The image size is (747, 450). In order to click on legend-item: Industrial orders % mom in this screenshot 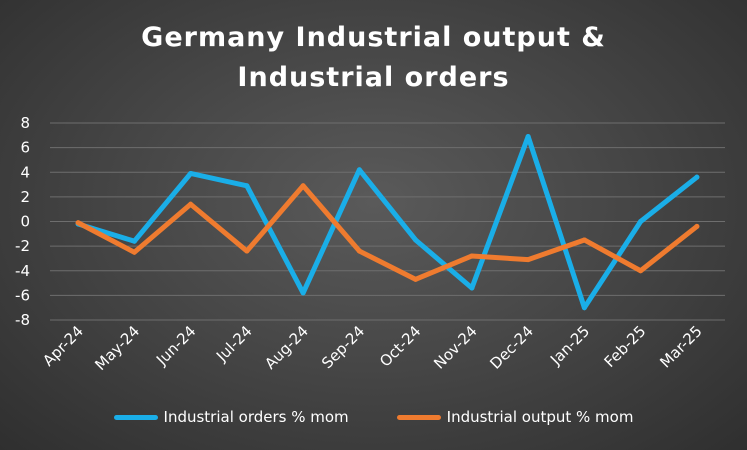, I will do `click(231, 417)`.